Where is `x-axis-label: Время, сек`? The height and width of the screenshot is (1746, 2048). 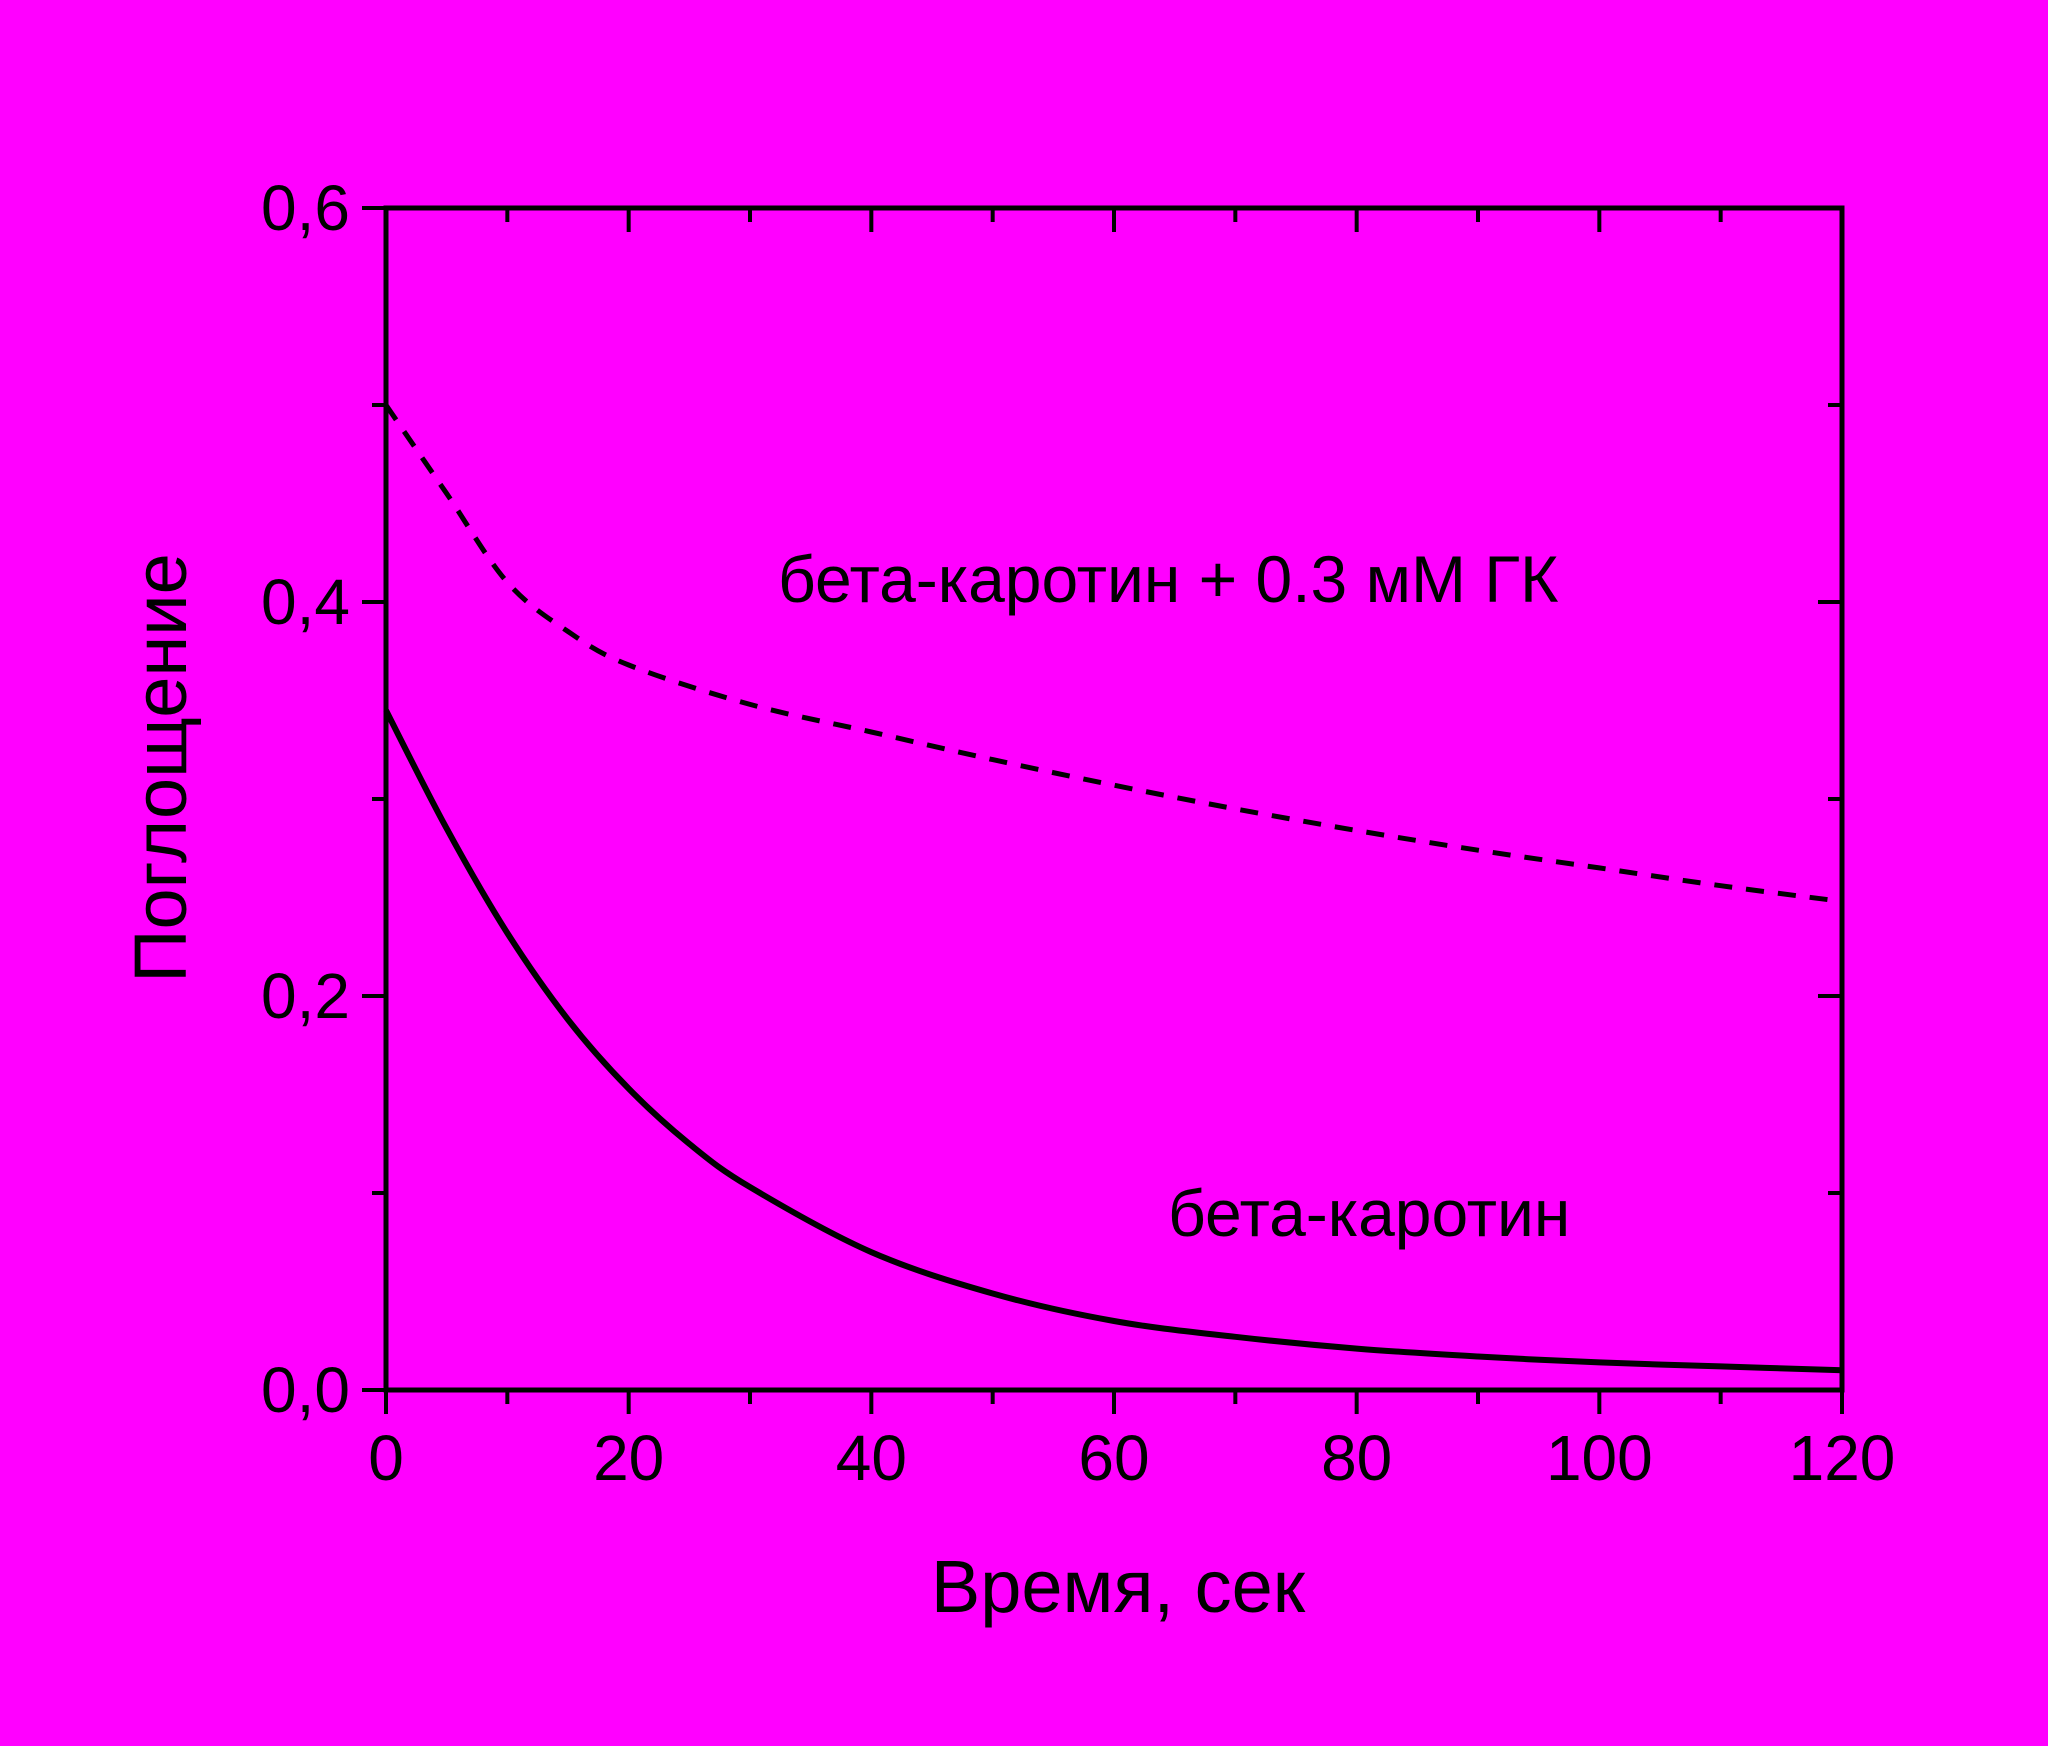 x-axis-label: Время, сек is located at coordinates (1118, 1586).